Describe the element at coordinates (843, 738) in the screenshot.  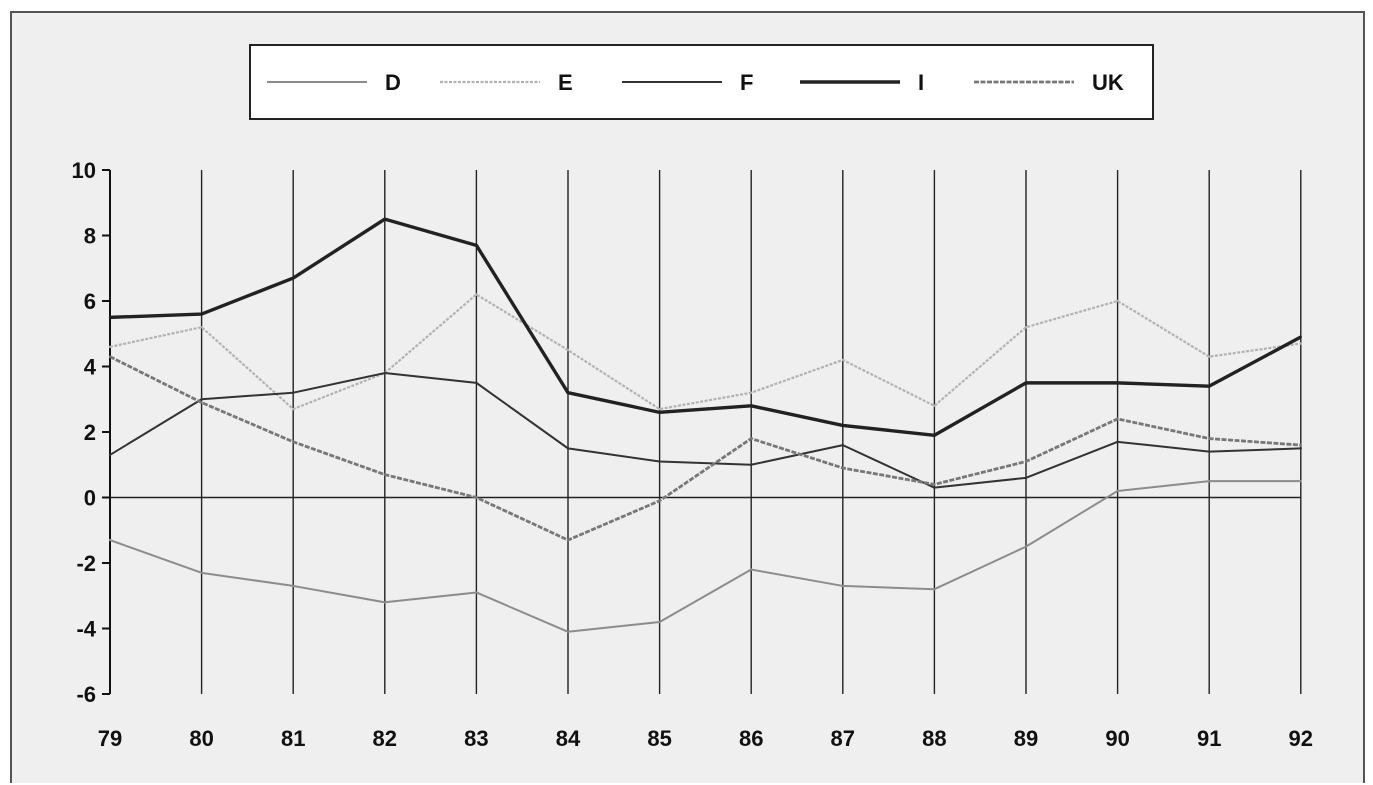
I see `x-tick-label: 87` at that location.